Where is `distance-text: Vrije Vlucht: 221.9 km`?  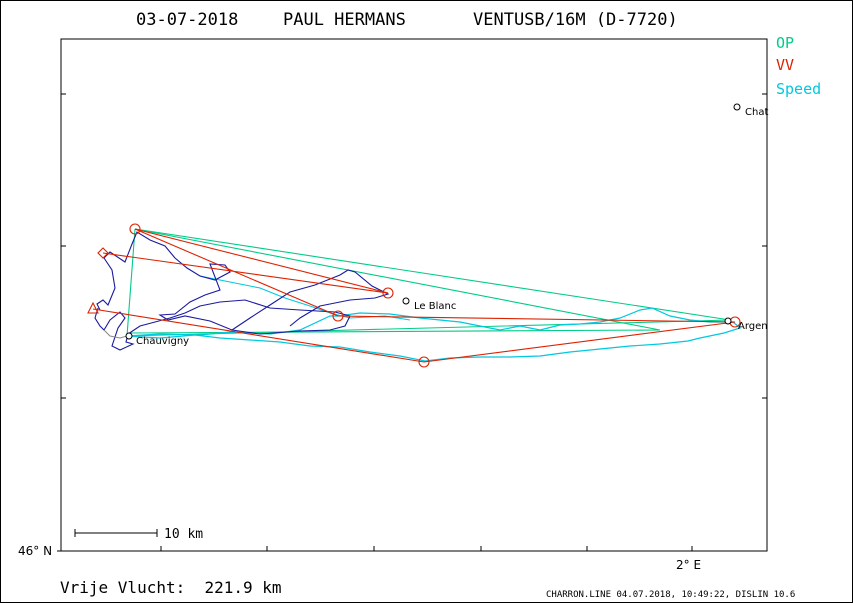 distance-text: Vrije Vlucht: 221.9 km is located at coordinates (171, 587).